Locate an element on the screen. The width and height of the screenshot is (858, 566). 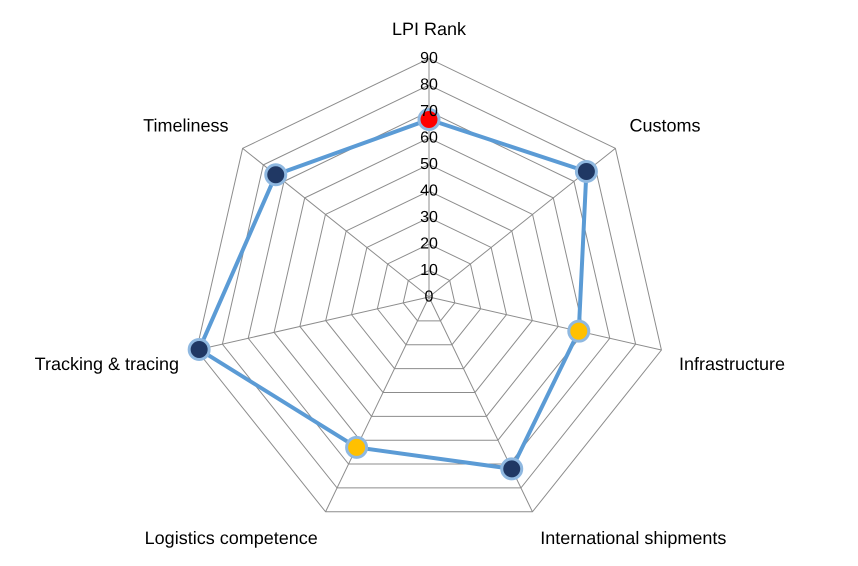
spoke-label: Timeliness is located at coordinates (186, 125).